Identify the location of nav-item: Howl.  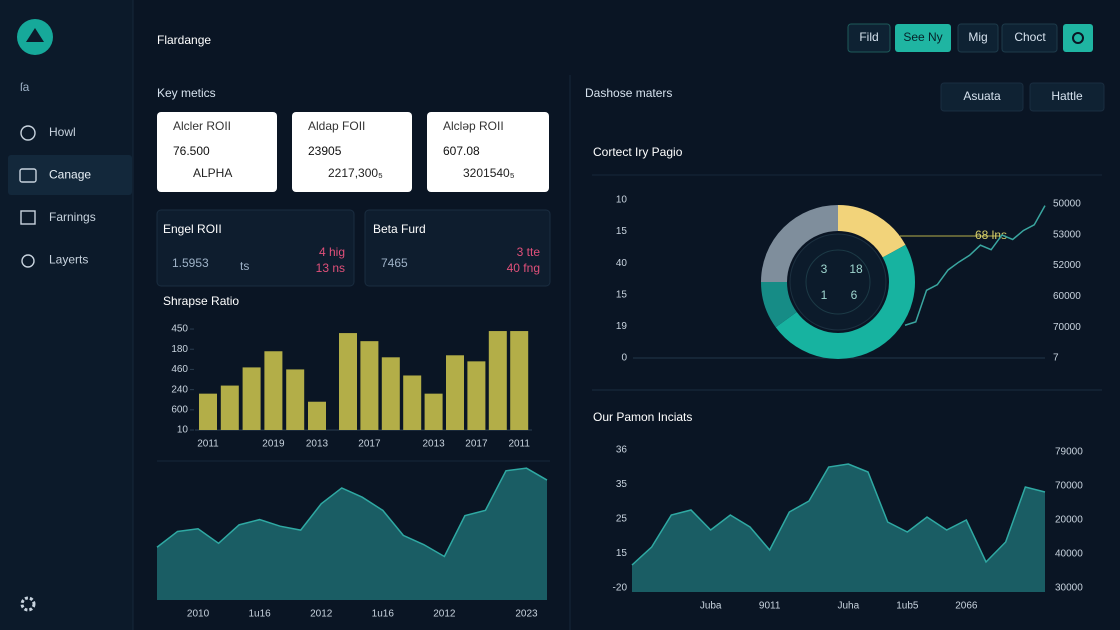
(62, 132).